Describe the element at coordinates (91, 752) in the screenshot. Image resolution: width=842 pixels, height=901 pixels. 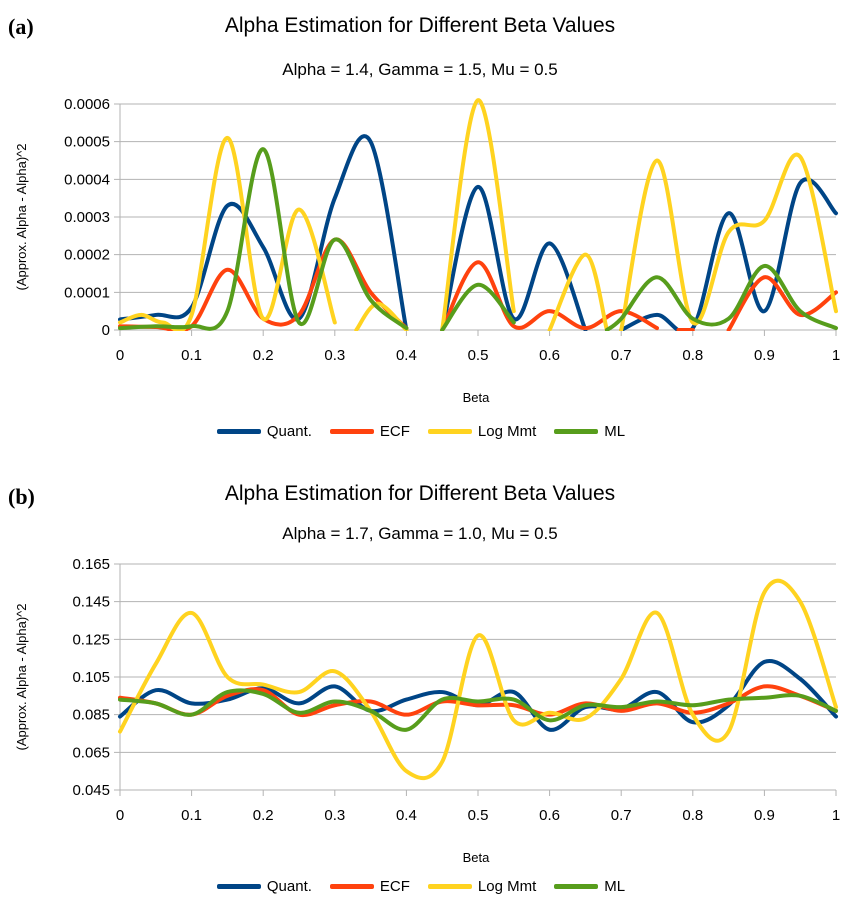
I see `y-tick-label: 0.065` at that location.